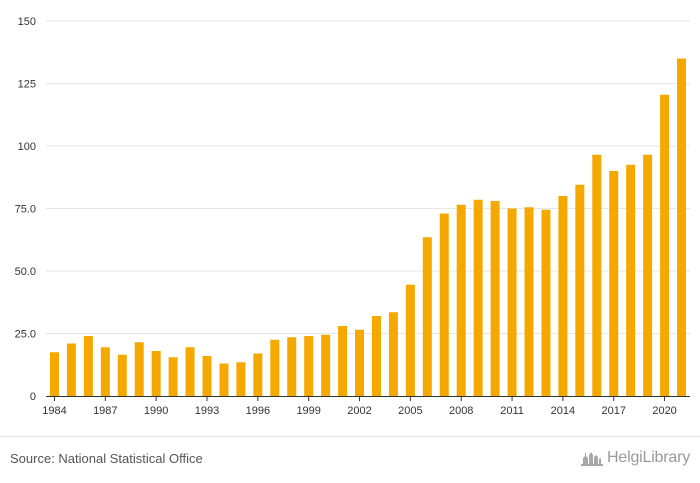 The image size is (700, 483). I want to click on bar-2020, so click(665, 245).